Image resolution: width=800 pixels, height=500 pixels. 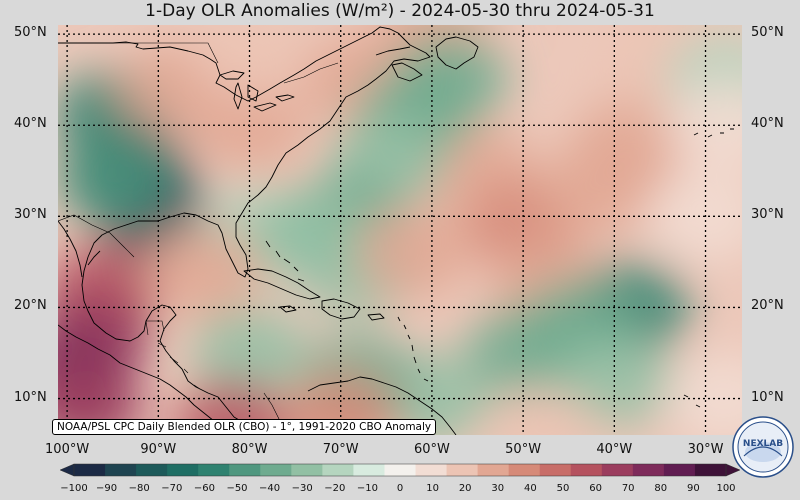 What do you see at coordinates (692, 401) in the screenshot?
I see `cape-verde` at bounding box center [692, 401].